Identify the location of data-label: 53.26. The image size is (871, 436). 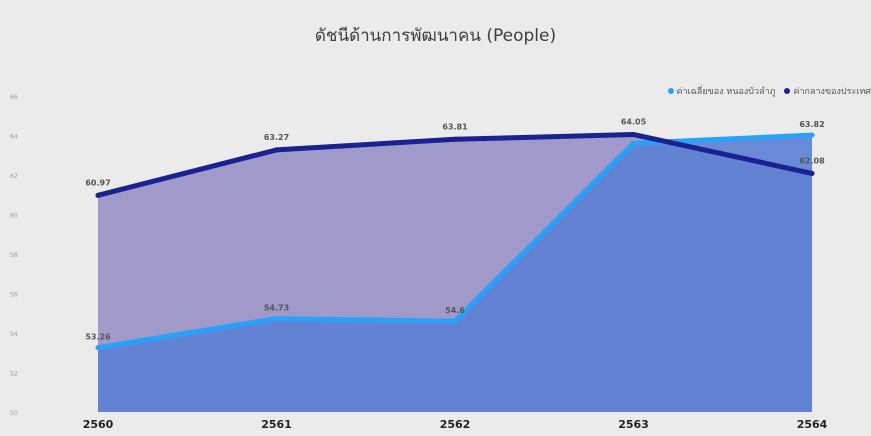
(98, 337).